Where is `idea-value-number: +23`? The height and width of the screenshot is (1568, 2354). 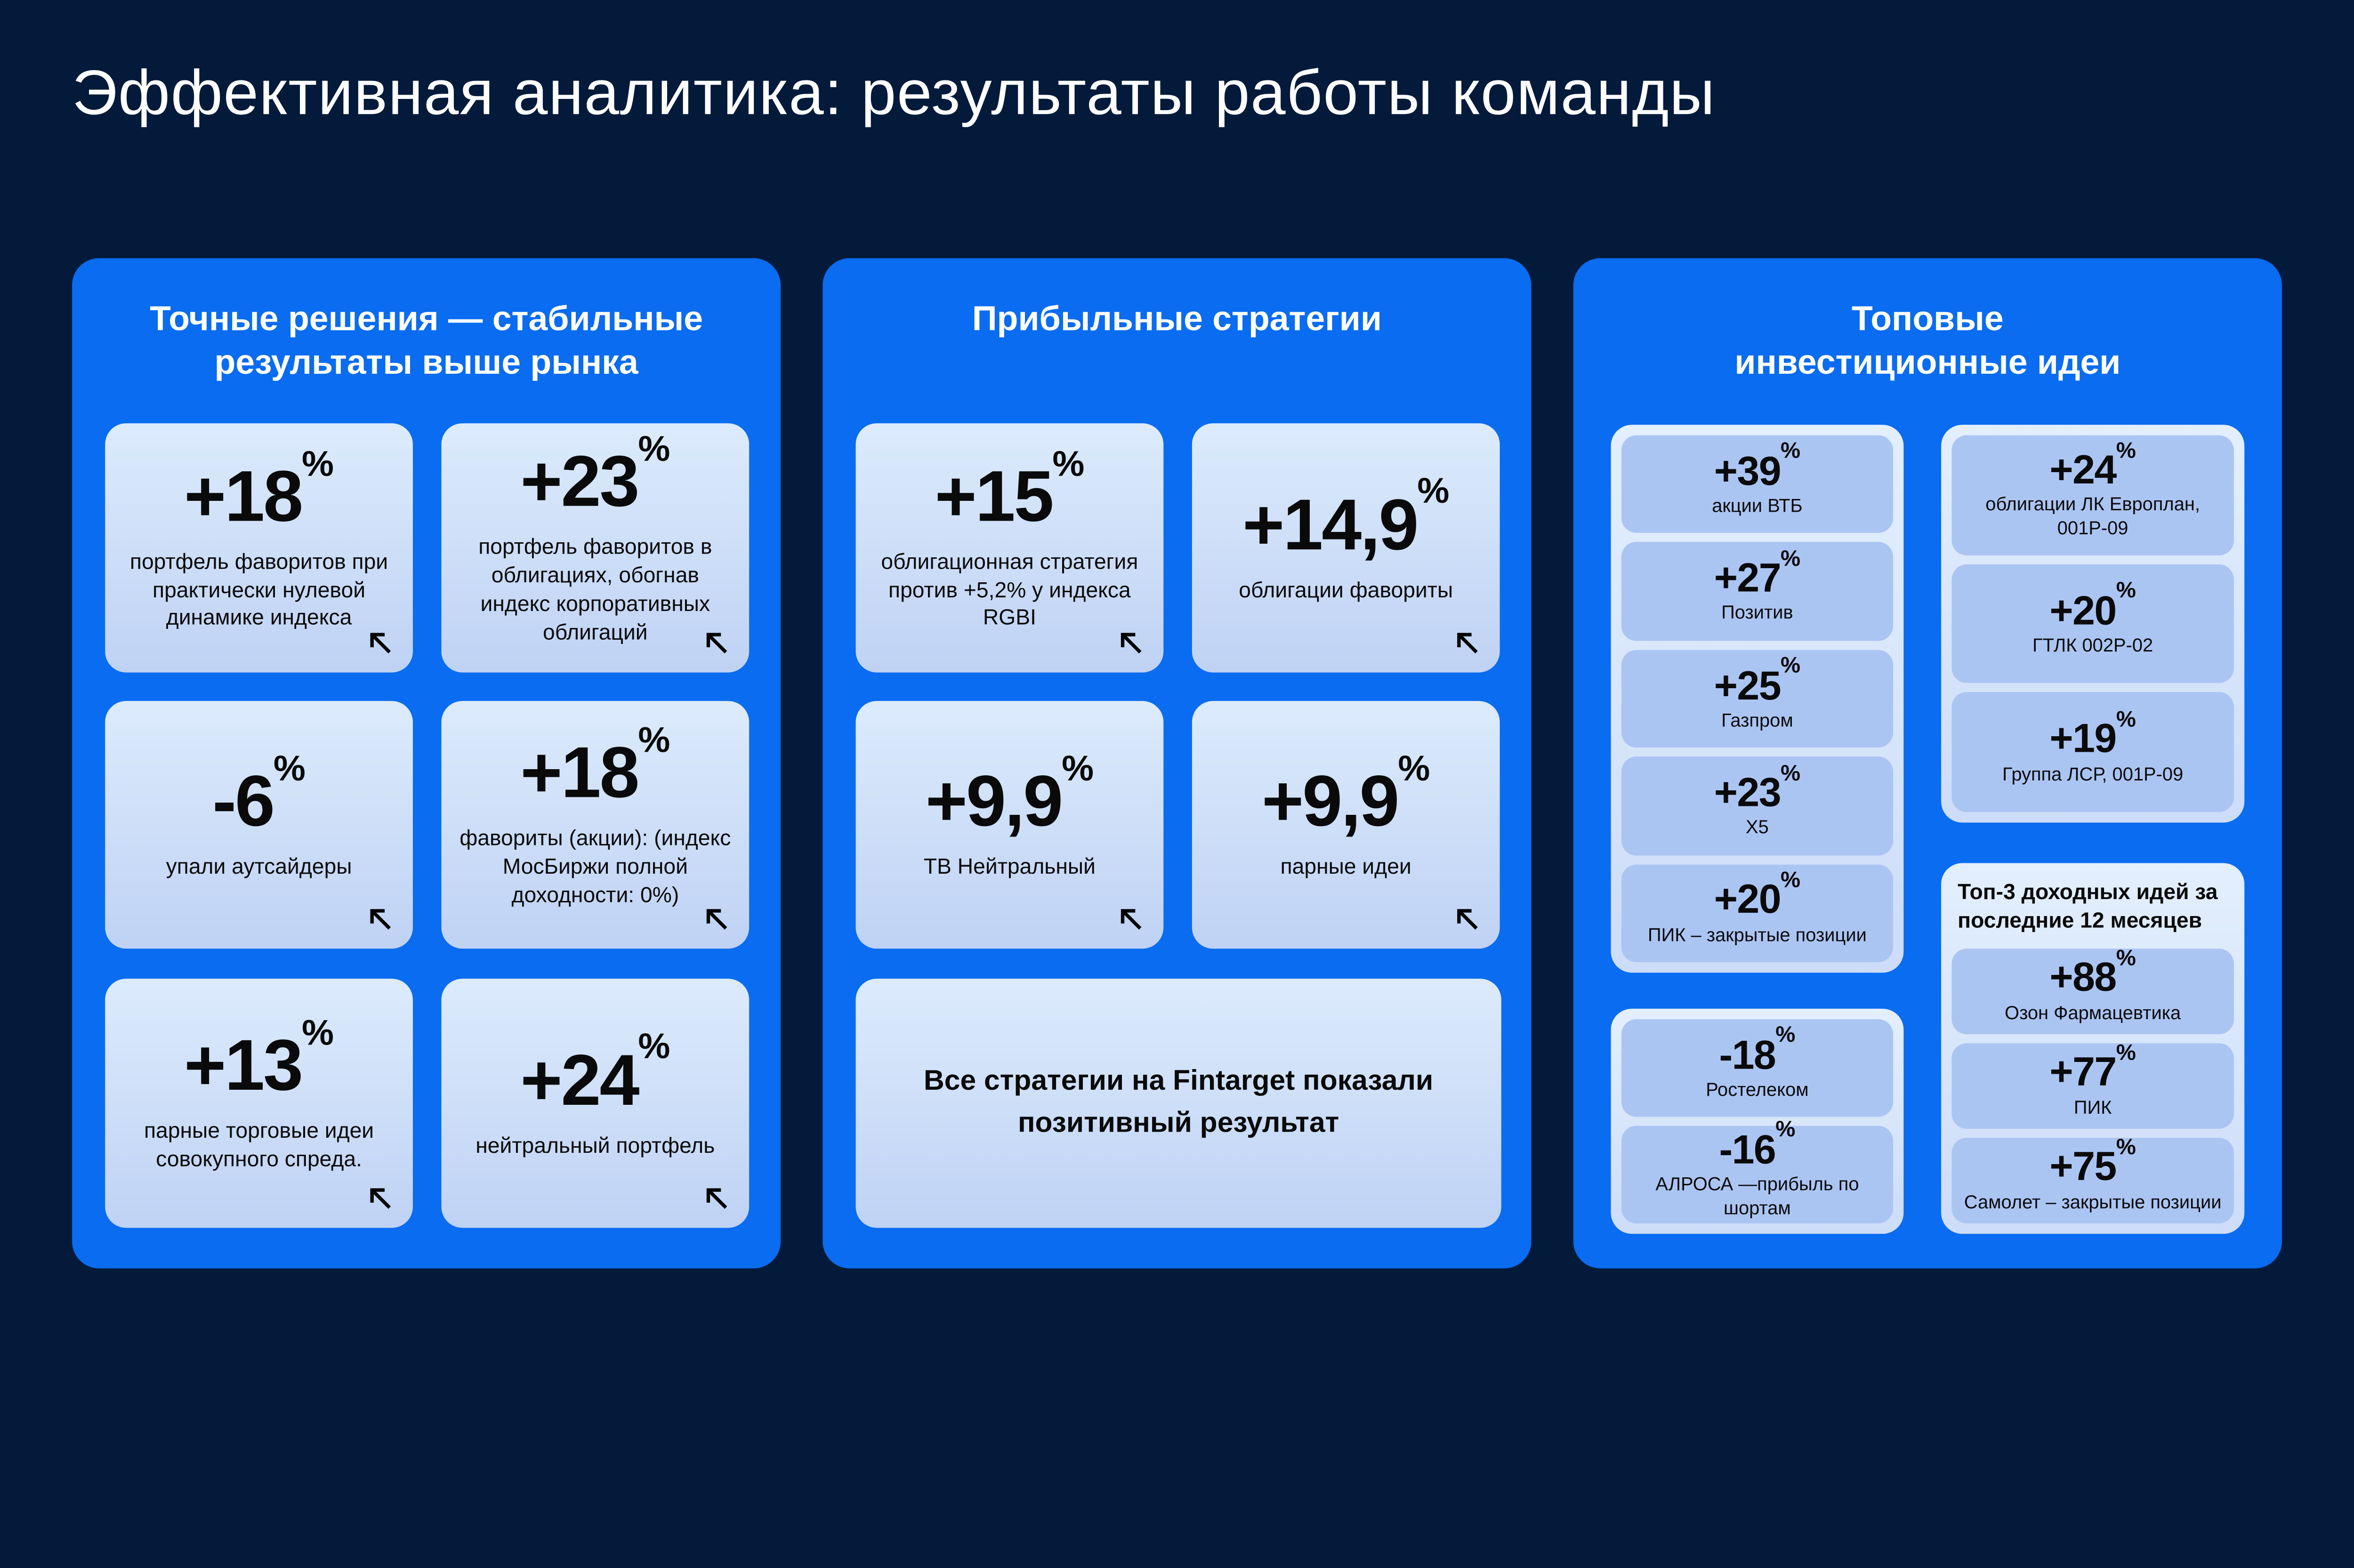 idea-value-number: +23 is located at coordinates (1748, 792).